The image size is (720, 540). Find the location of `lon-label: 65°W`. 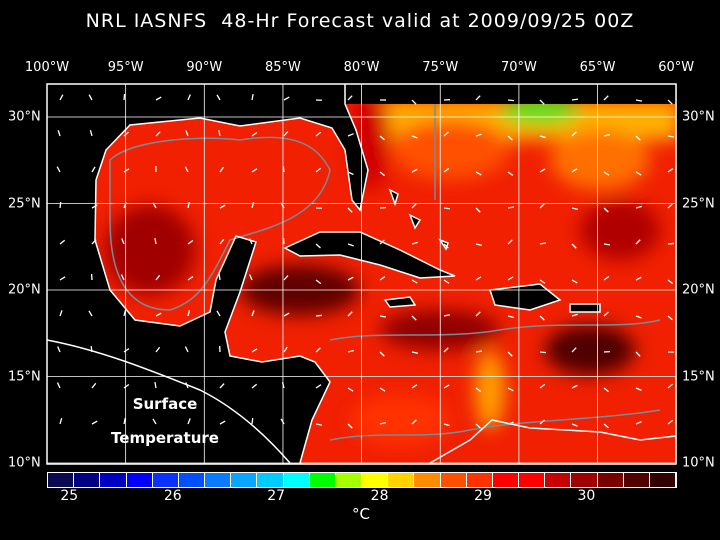

lon-label: 65°W is located at coordinates (597, 67).